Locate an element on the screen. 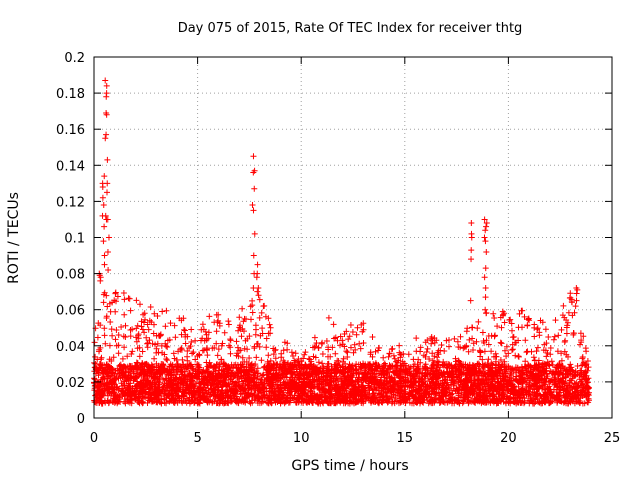 Image resolution: width=640 pixels, height=480 pixels. x-tick-label: 0 is located at coordinates (94, 438).